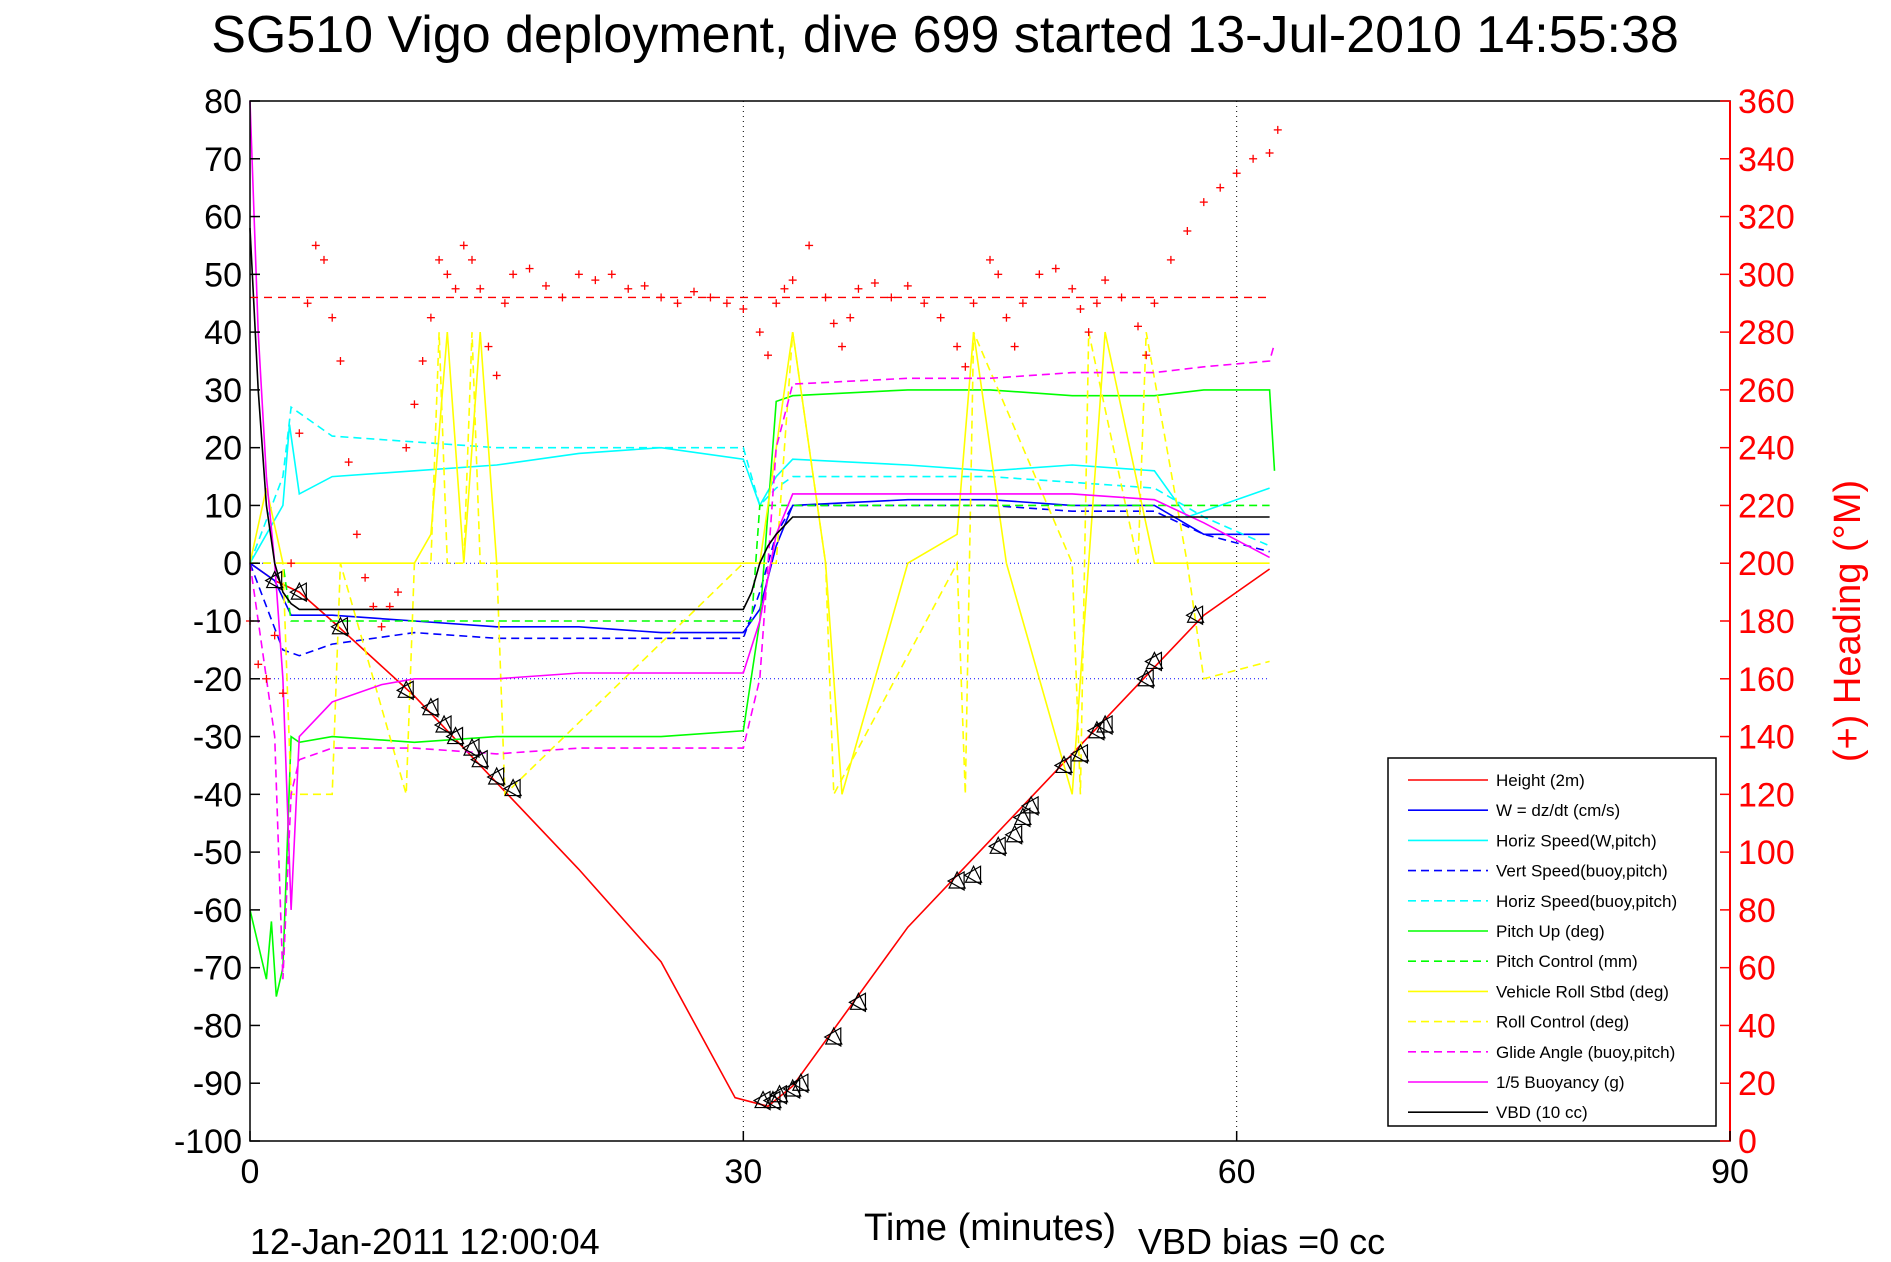 The height and width of the screenshot is (1262, 1891). I want to click on legend-item-height: Height (2m), so click(1496, 780).